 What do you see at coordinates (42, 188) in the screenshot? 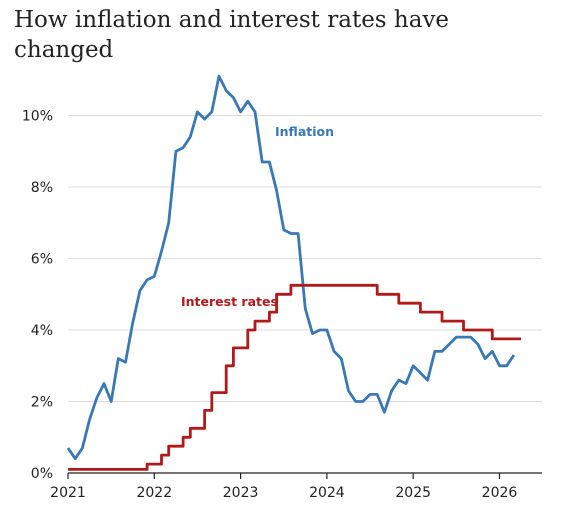
I see `y-tick-label: 8%` at bounding box center [42, 188].